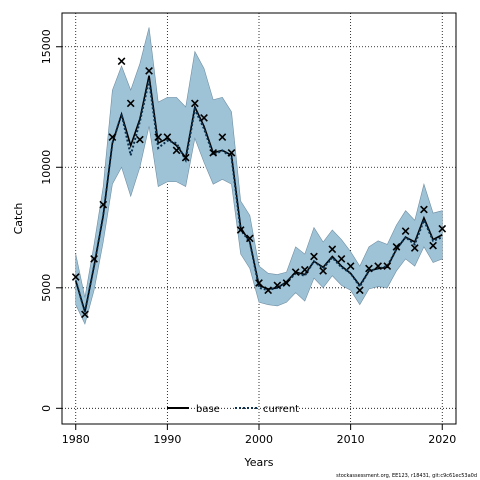  What do you see at coordinates (158, 137) in the screenshot?
I see `observed-point-1989` at bounding box center [158, 137].